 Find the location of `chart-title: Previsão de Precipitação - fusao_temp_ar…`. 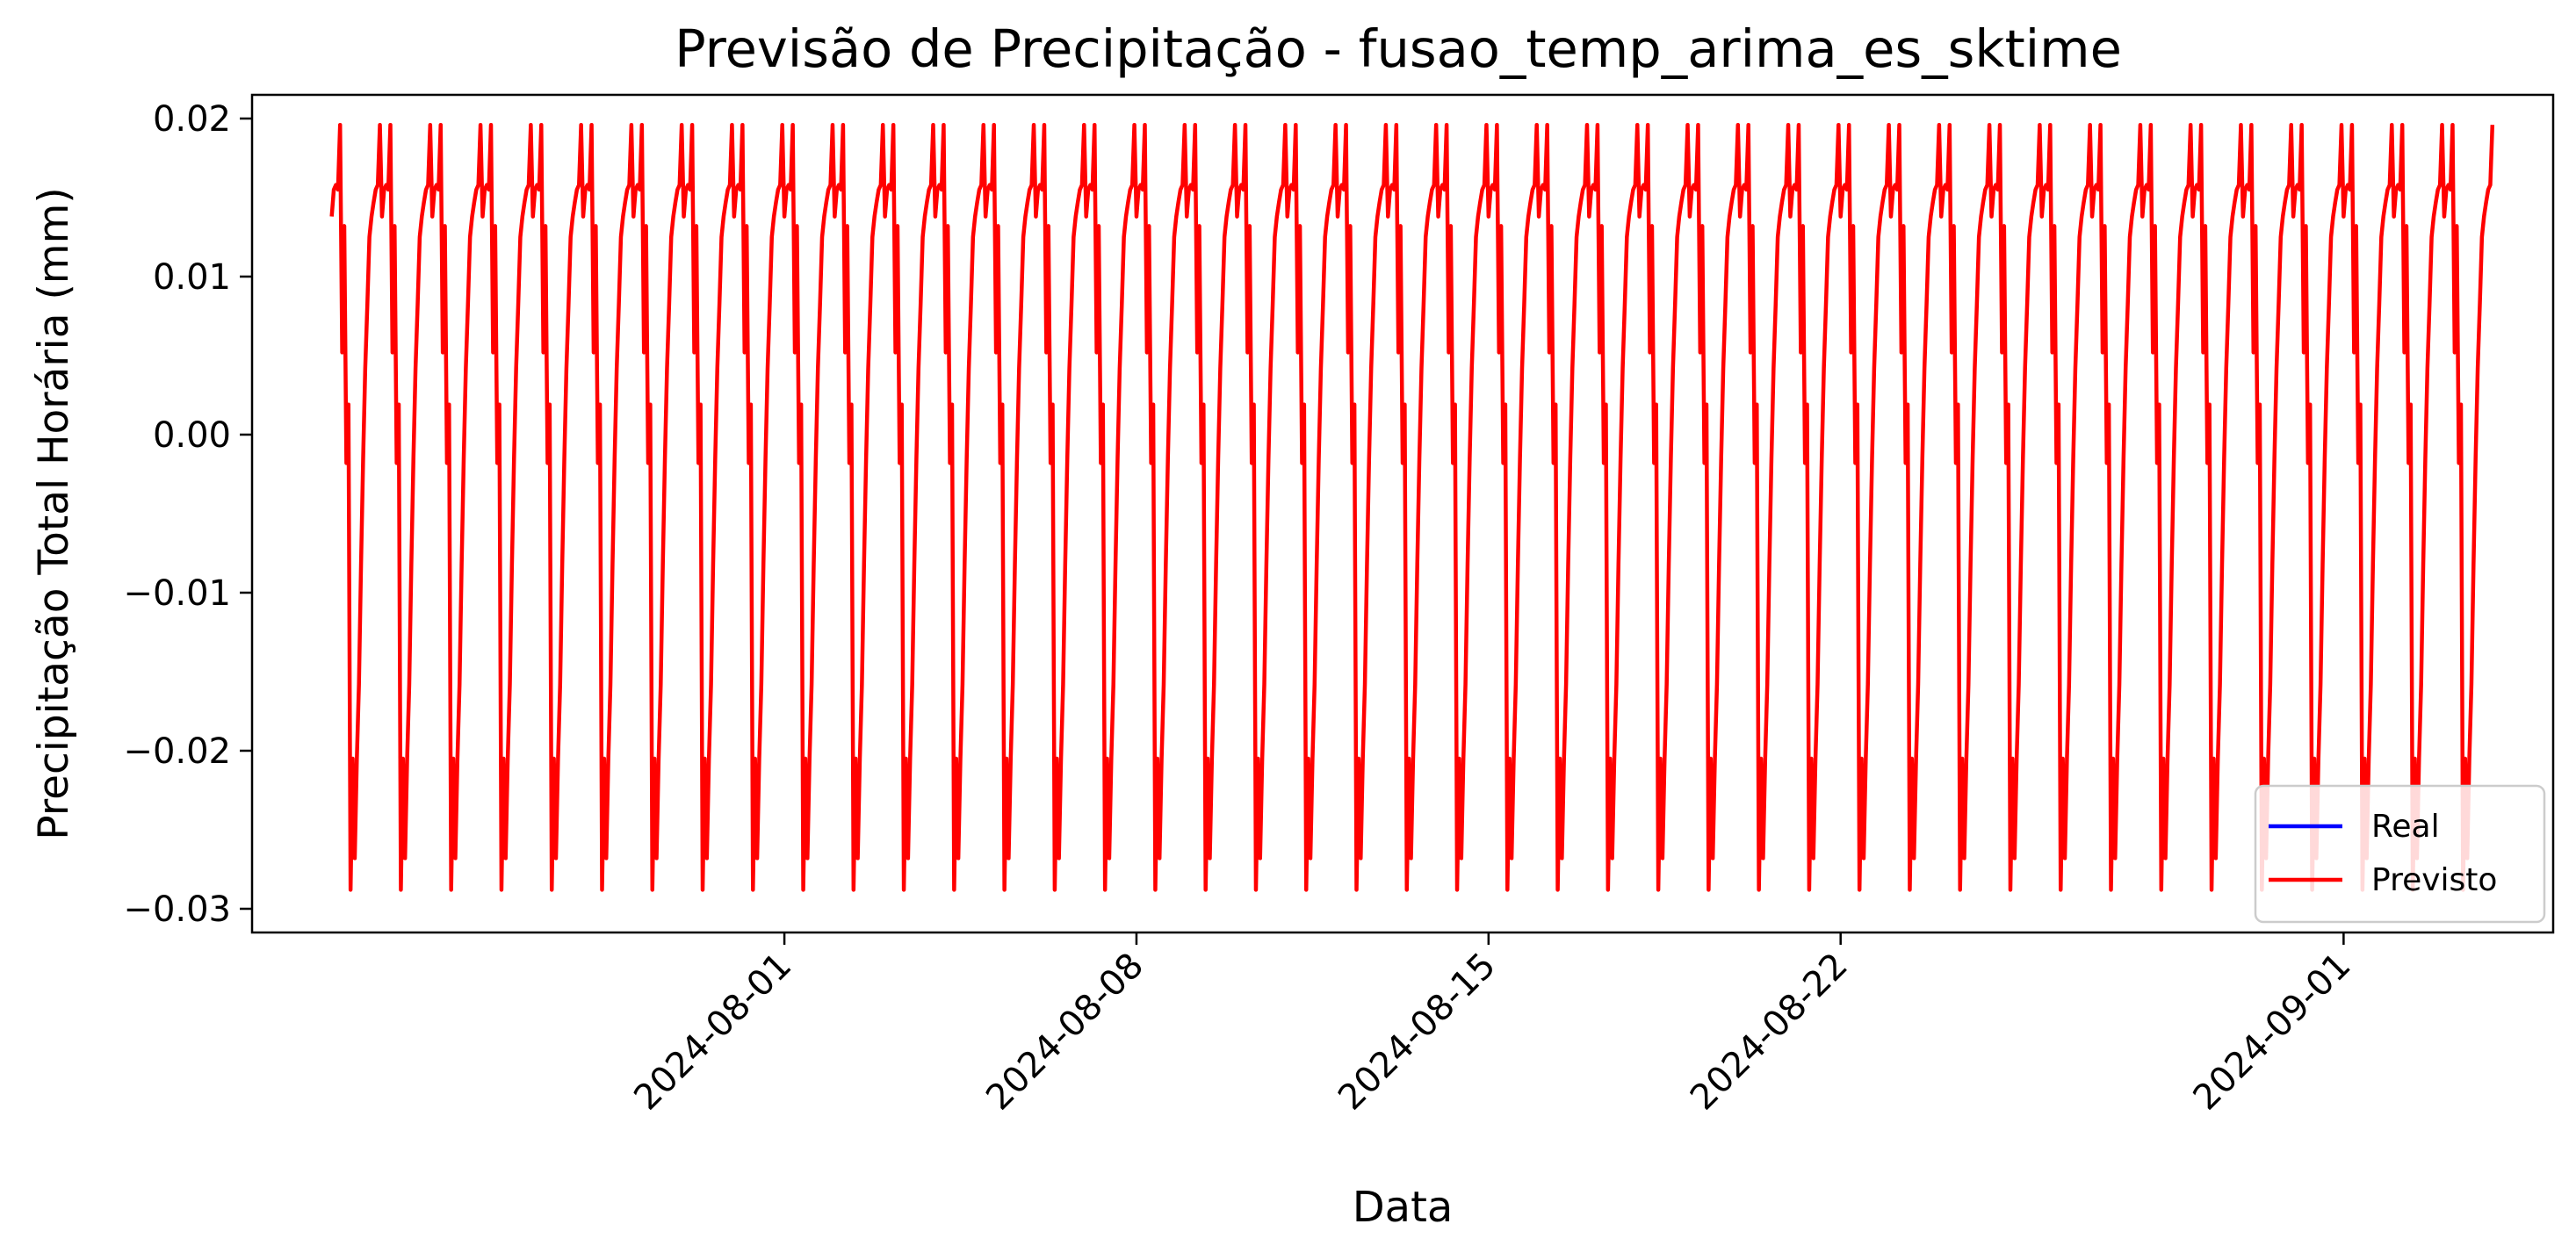

chart-title: Previsão de Precipitação - fusao_temp_ar… is located at coordinates (1398, 48).